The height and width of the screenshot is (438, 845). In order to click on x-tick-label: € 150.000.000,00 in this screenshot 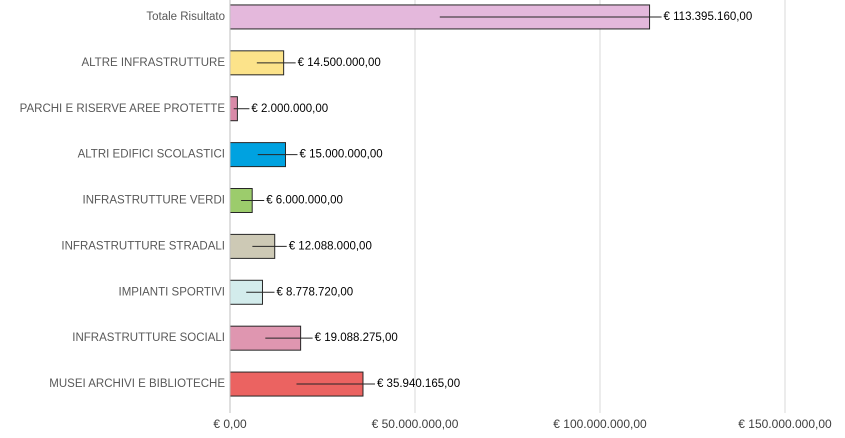, I will do `click(785, 424)`.